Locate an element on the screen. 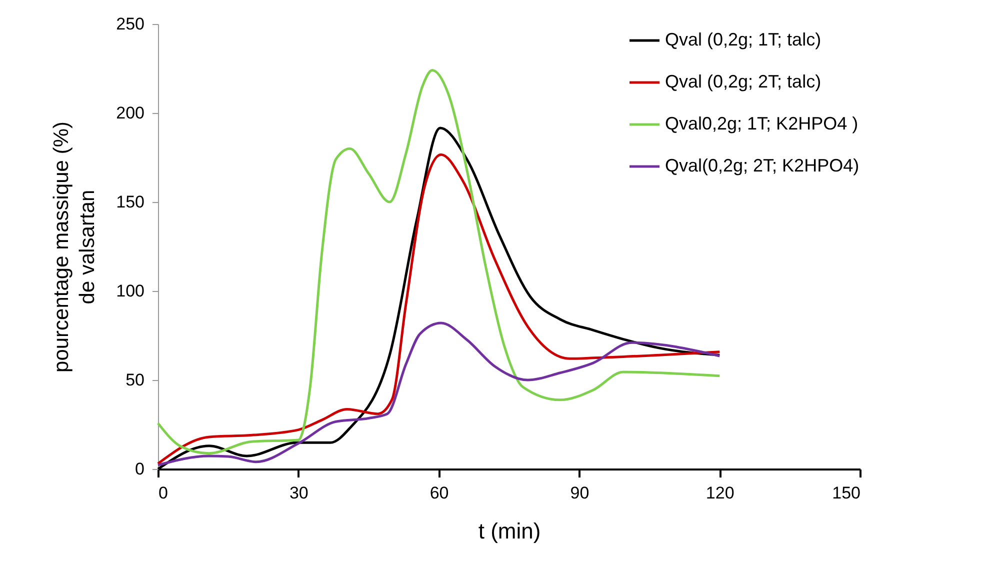  x-tick-label: 0 is located at coordinates (163, 493).